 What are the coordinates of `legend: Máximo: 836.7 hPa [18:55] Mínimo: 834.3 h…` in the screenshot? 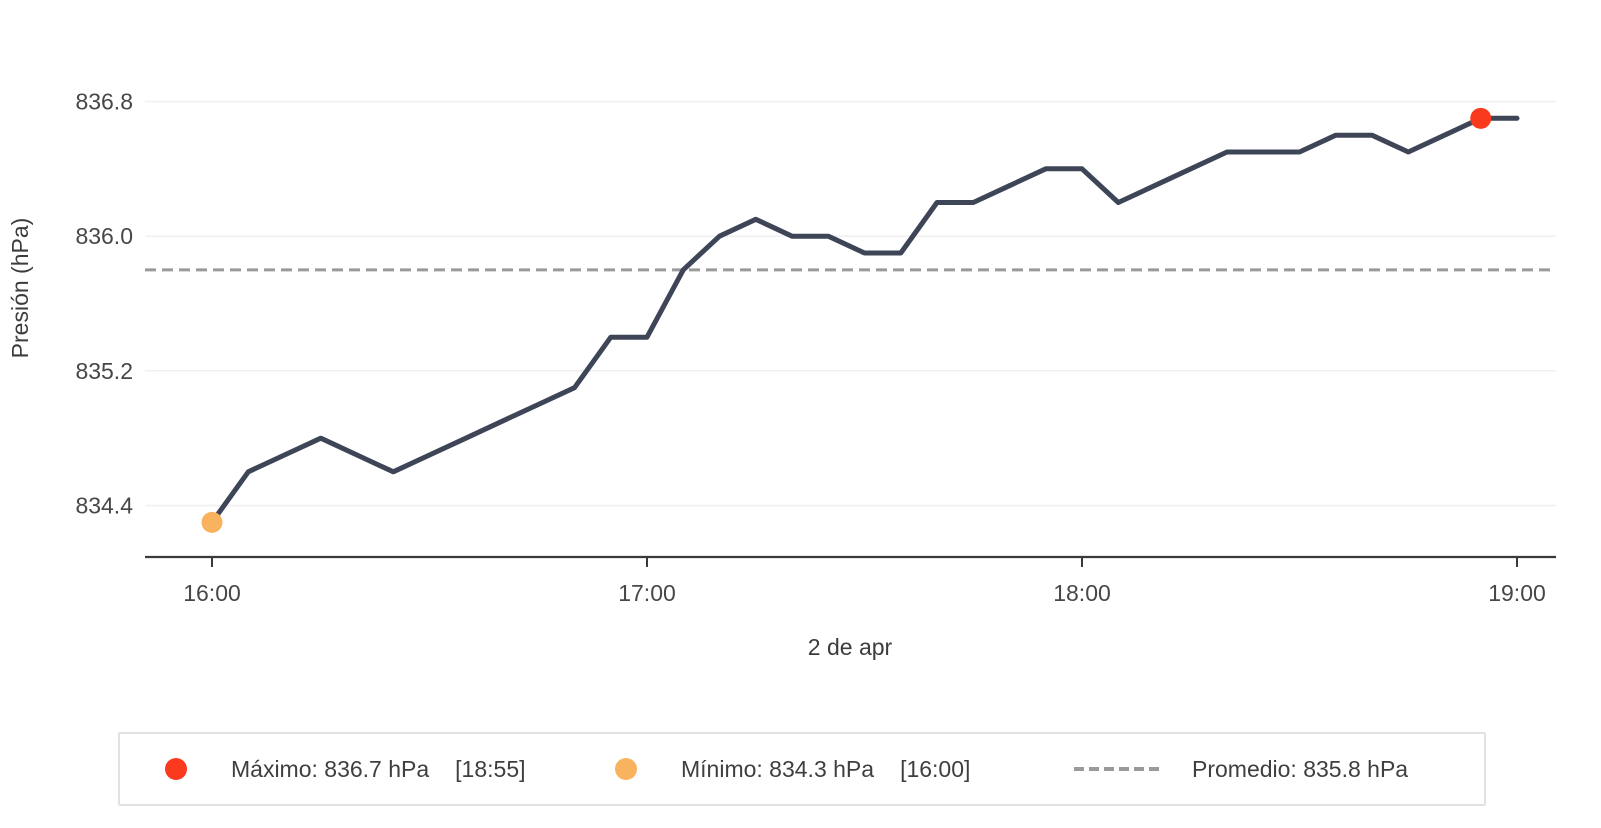 It's located at (802, 769).